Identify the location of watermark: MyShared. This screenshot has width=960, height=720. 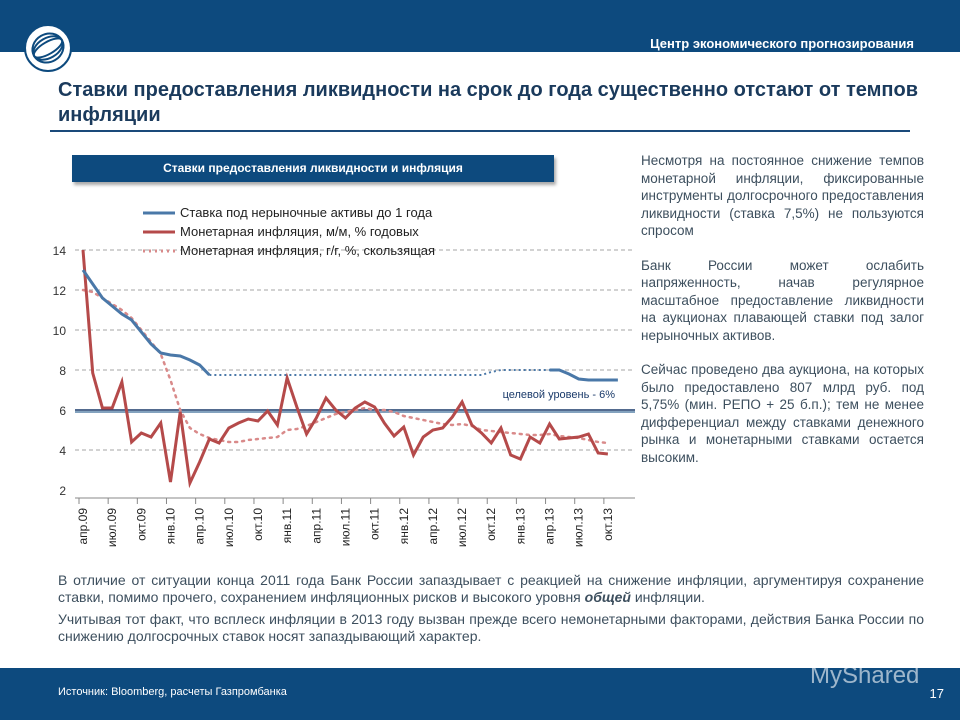
(865, 675).